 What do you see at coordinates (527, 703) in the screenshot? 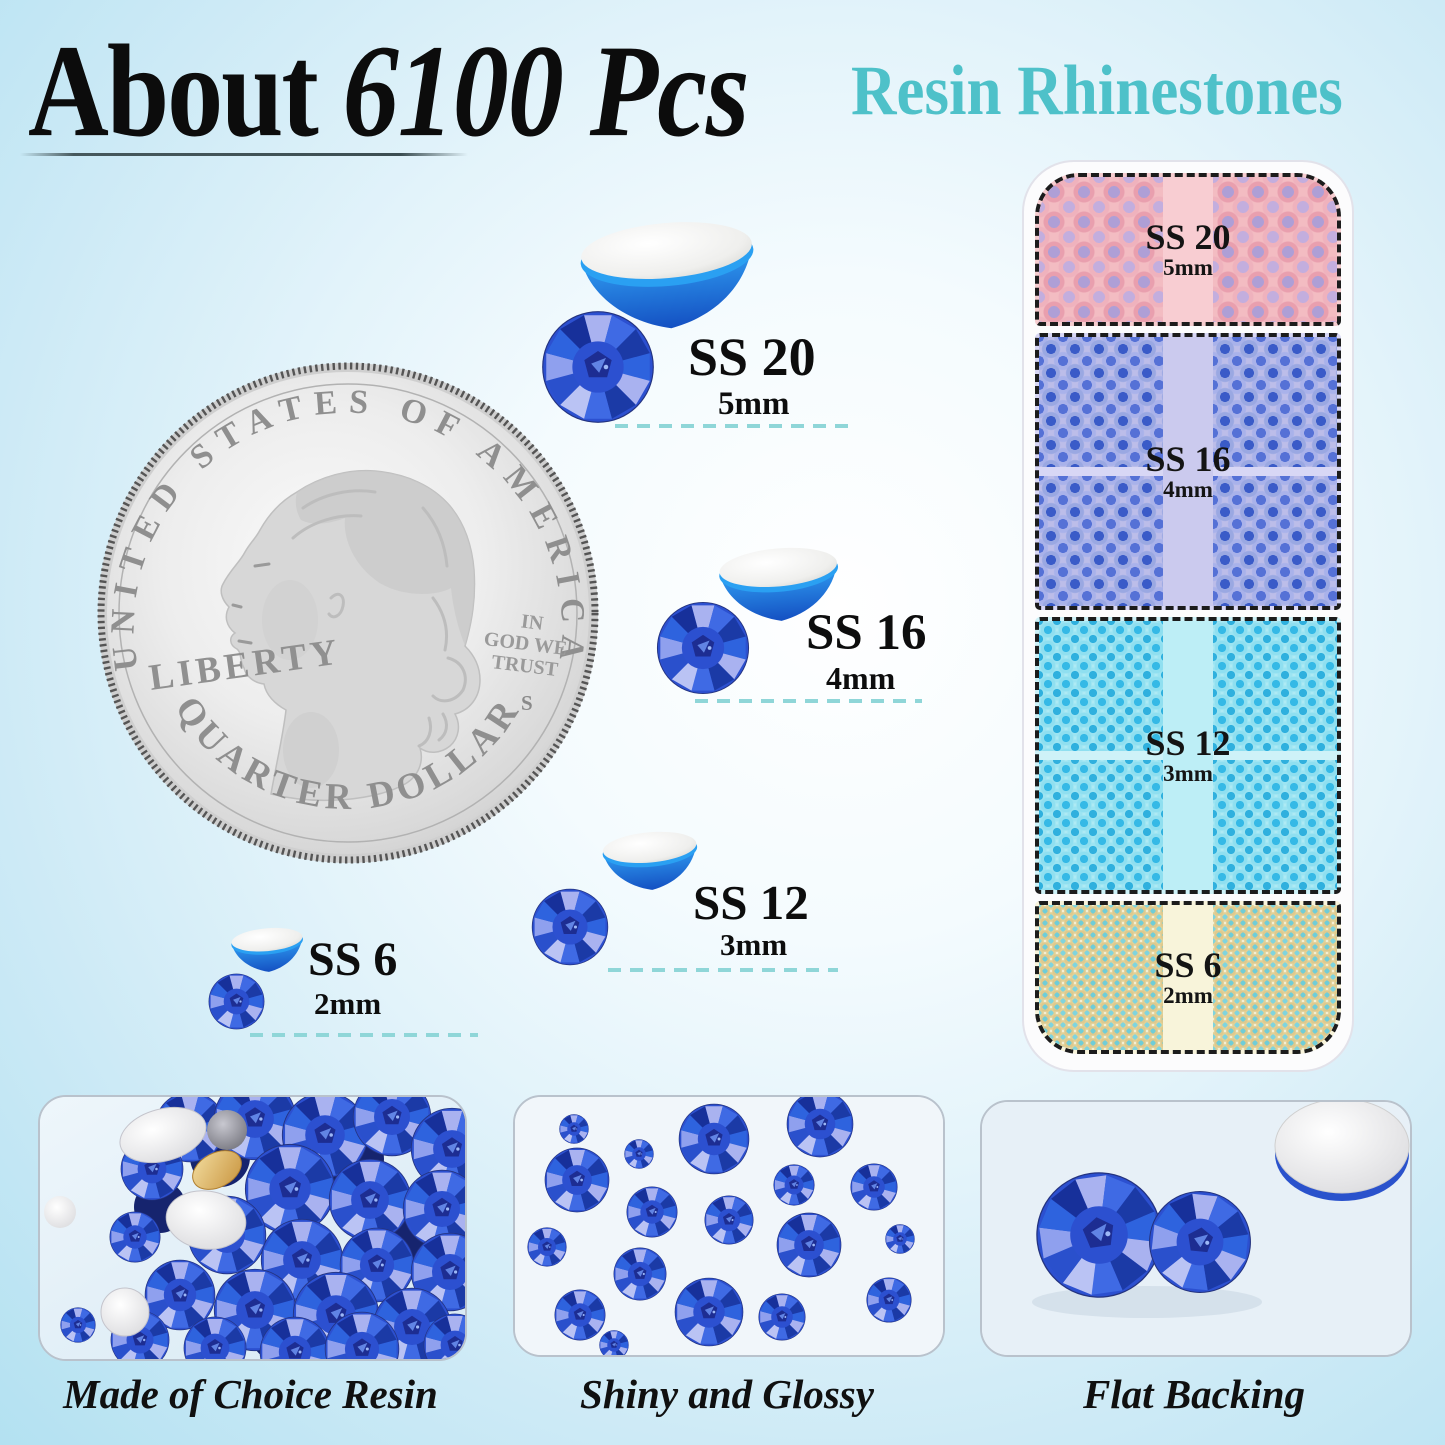
I see `coin-mint-mark: S` at bounding box center [527, 703].